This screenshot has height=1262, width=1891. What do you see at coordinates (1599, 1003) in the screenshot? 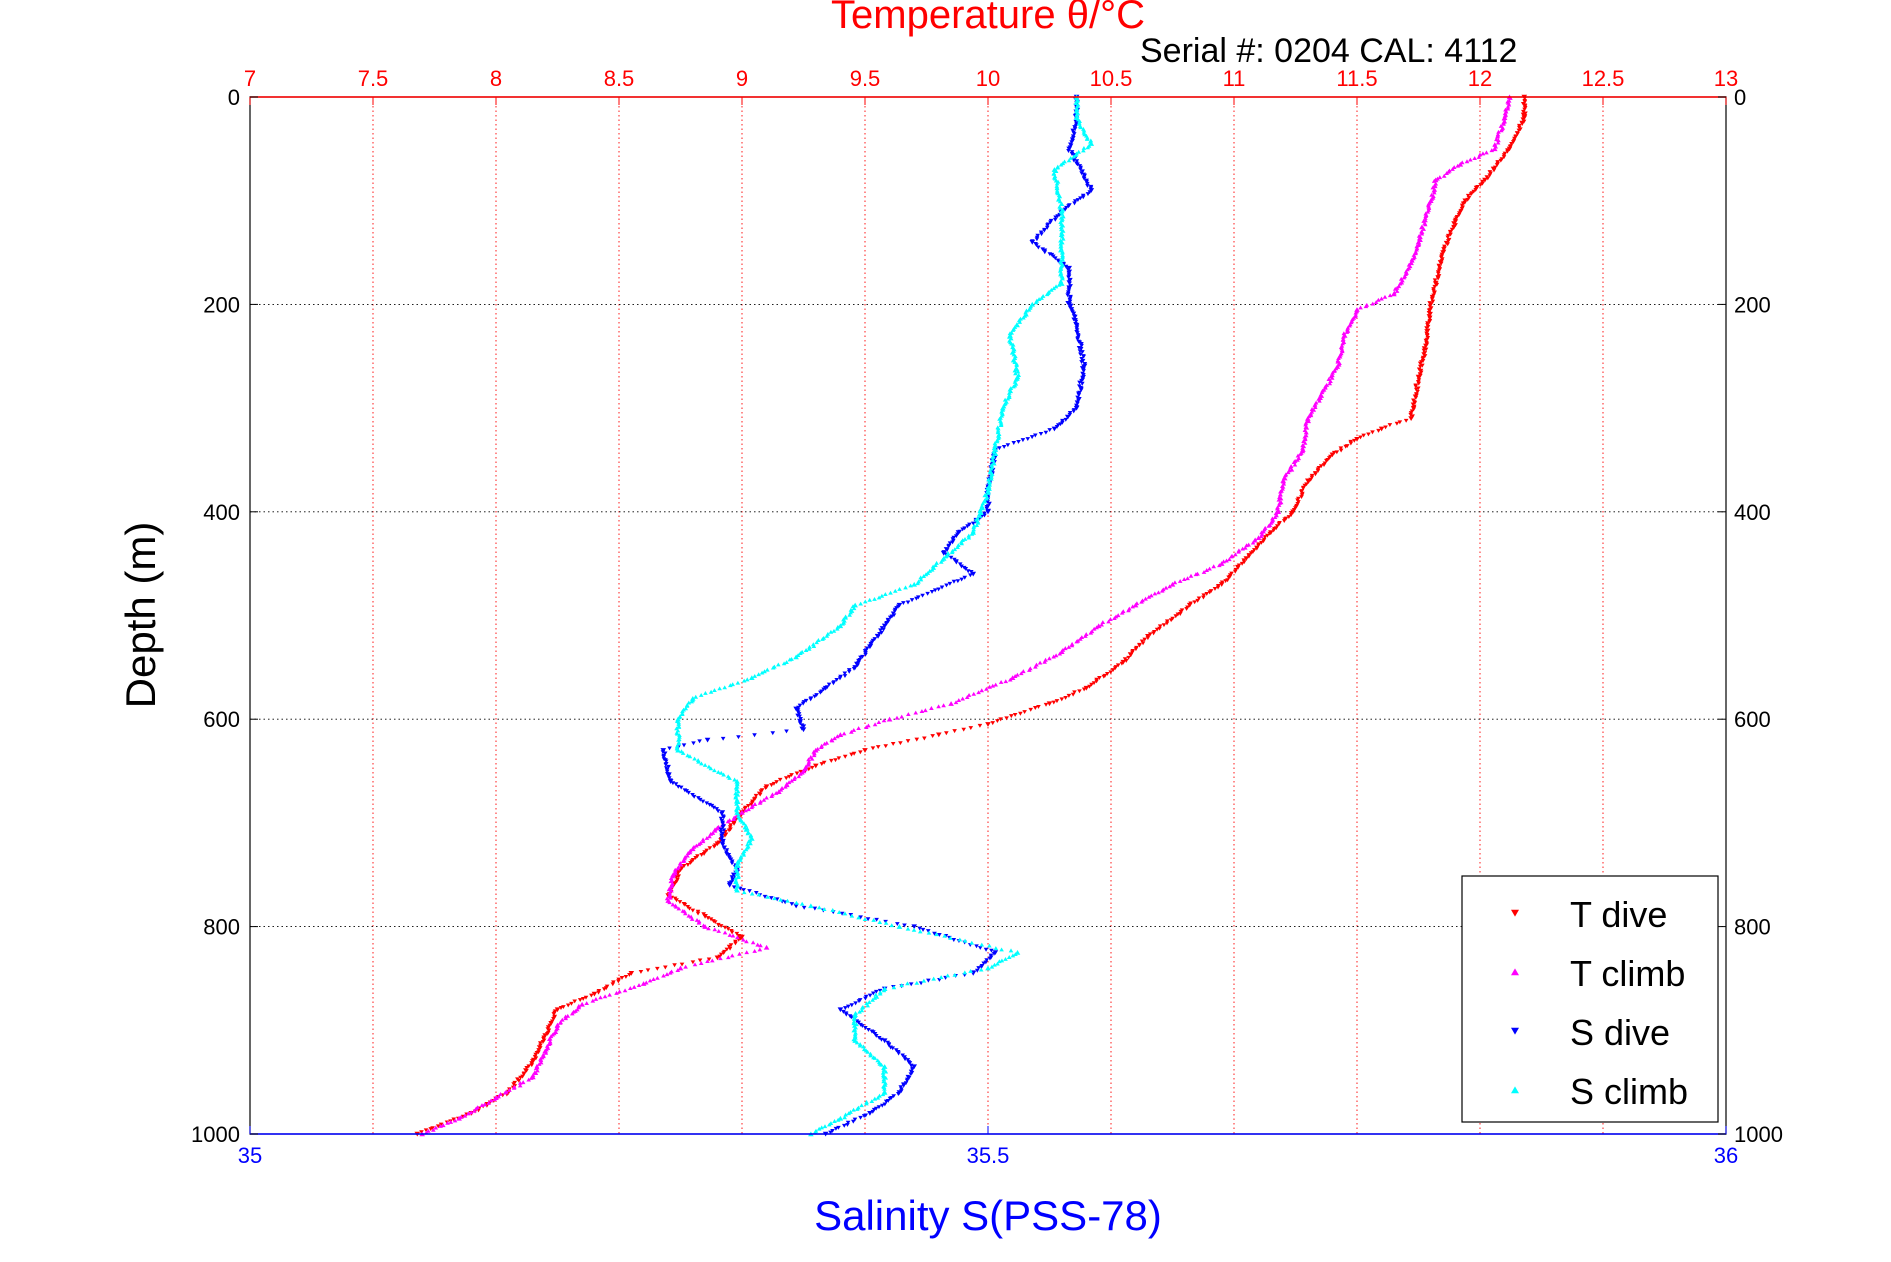
I see `legend-items: T dive T climb S dive S climb` at bounding box center [1599, 1003].